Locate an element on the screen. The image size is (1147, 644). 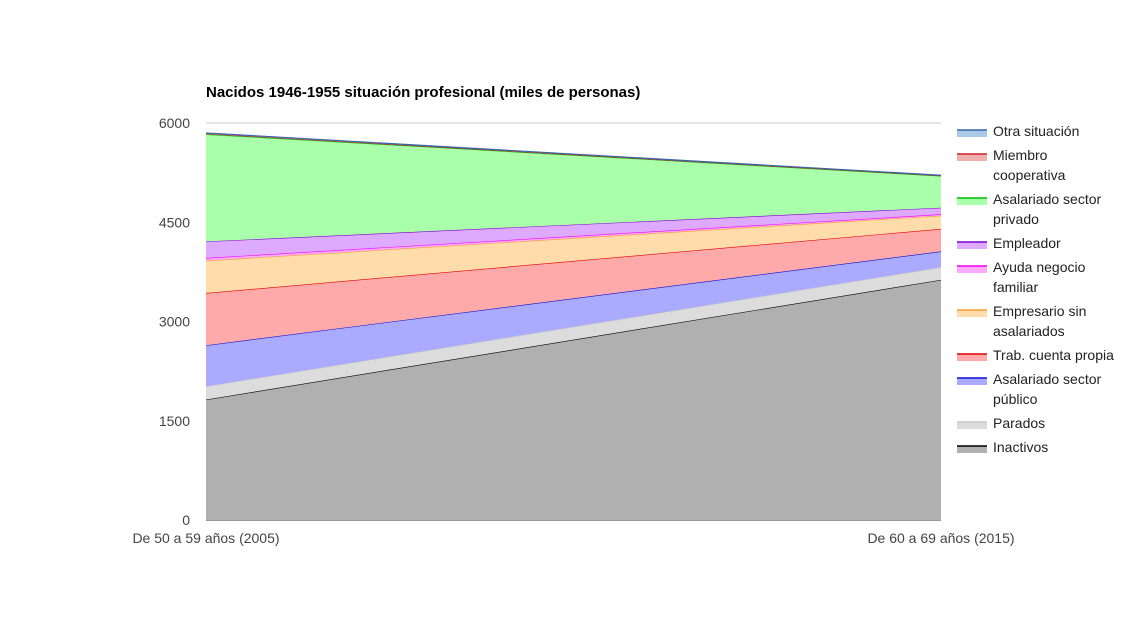
y-tick-label: 3000 is located at coordinates (174, 322).